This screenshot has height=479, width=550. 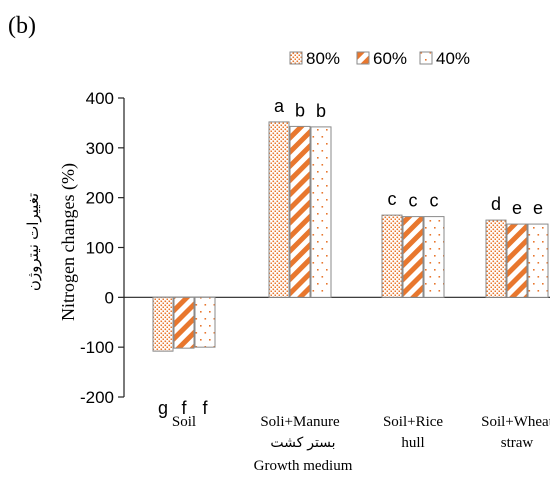 What do you see at coordinates (496, 204) in the screenshot?
I see `significance-letter: d` at bounding box center [496, 204].